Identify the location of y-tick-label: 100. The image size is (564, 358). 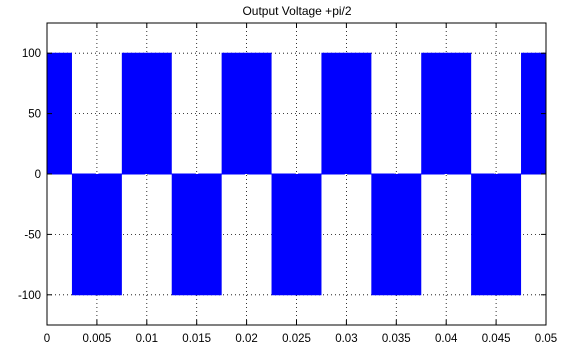
(31, 54).